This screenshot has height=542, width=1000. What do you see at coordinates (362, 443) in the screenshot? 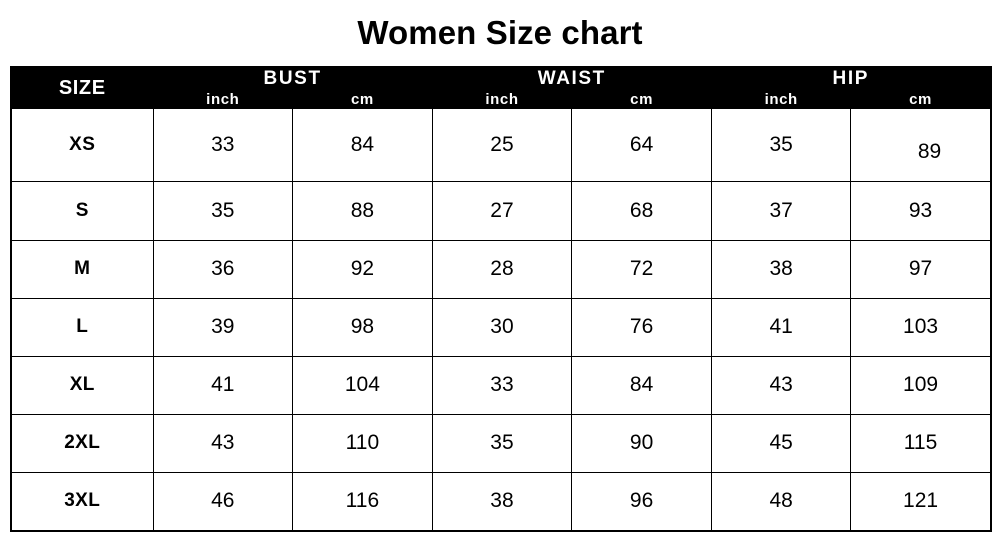
I see `cell-bust-cm: 110` at bounding box center [362, 443].